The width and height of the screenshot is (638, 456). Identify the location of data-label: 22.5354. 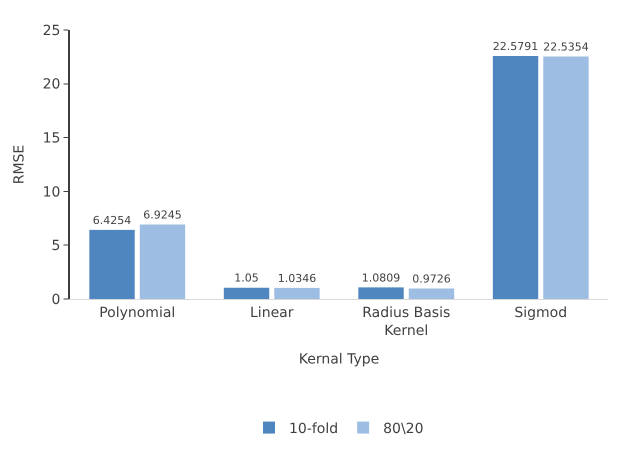
(566, 47).